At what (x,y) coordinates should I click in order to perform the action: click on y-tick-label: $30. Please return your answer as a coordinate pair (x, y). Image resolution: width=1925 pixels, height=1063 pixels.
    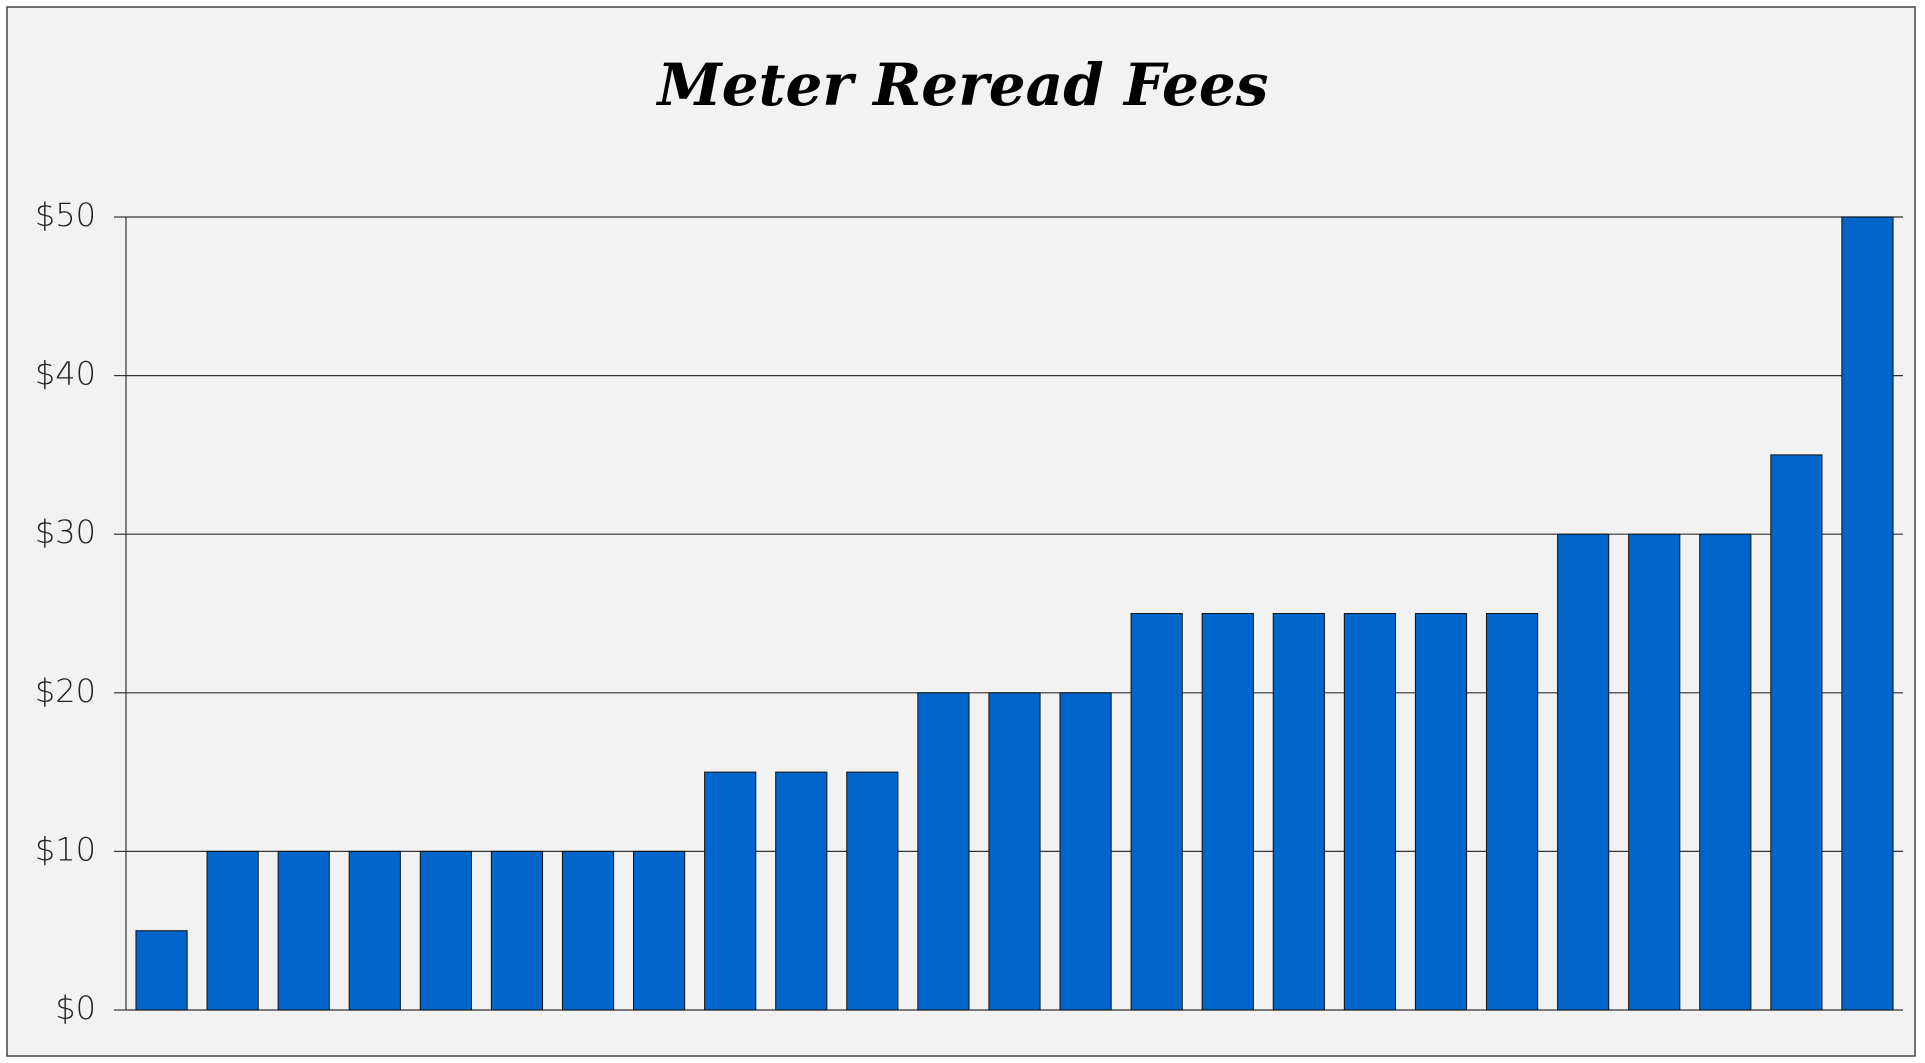
    Looking at the image, I should click on (65, 532).